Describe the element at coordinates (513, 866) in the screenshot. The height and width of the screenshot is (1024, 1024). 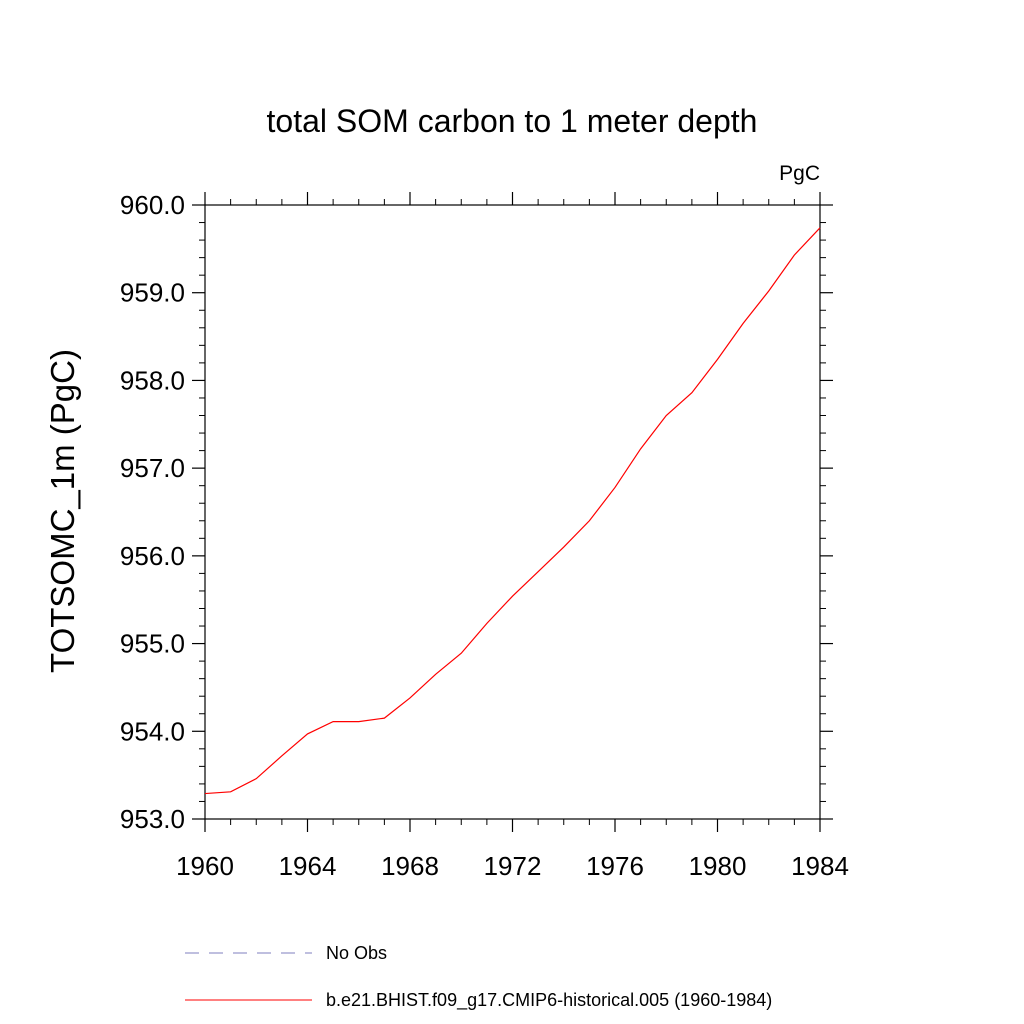
I see `x-tick-label: 1972` at that location.